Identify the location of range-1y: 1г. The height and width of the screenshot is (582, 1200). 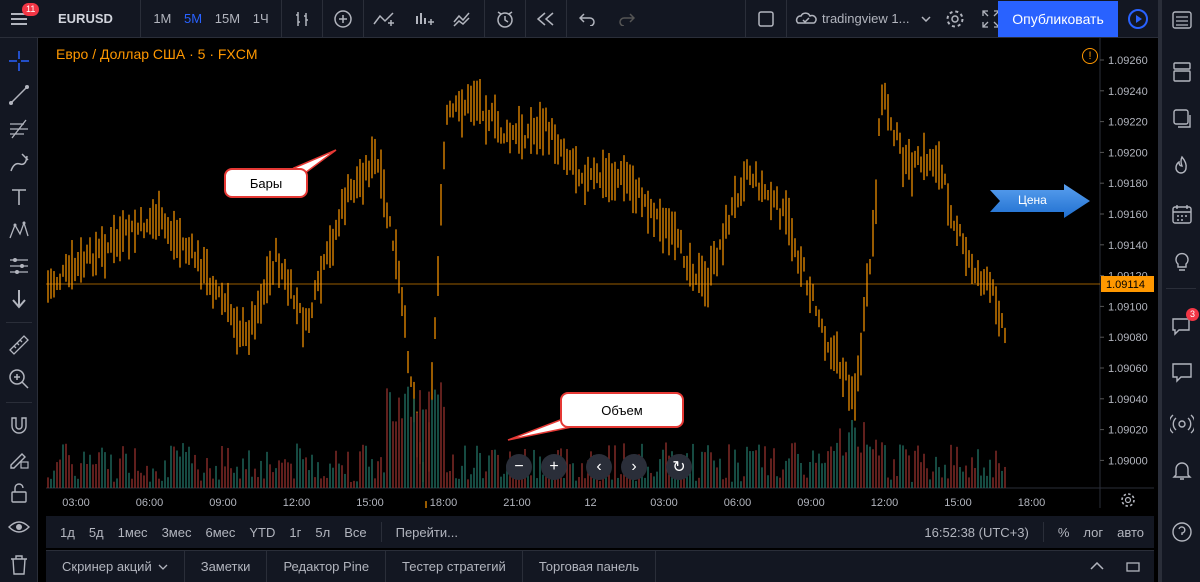
(295, 532).